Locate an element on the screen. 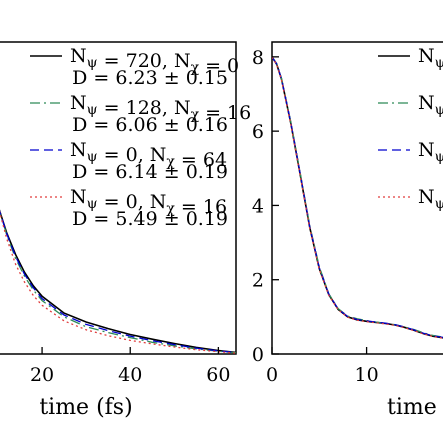 This screenshot has width=443, height=443. right-y-tick-label-1: 0 is located at coordinates (258, 355).